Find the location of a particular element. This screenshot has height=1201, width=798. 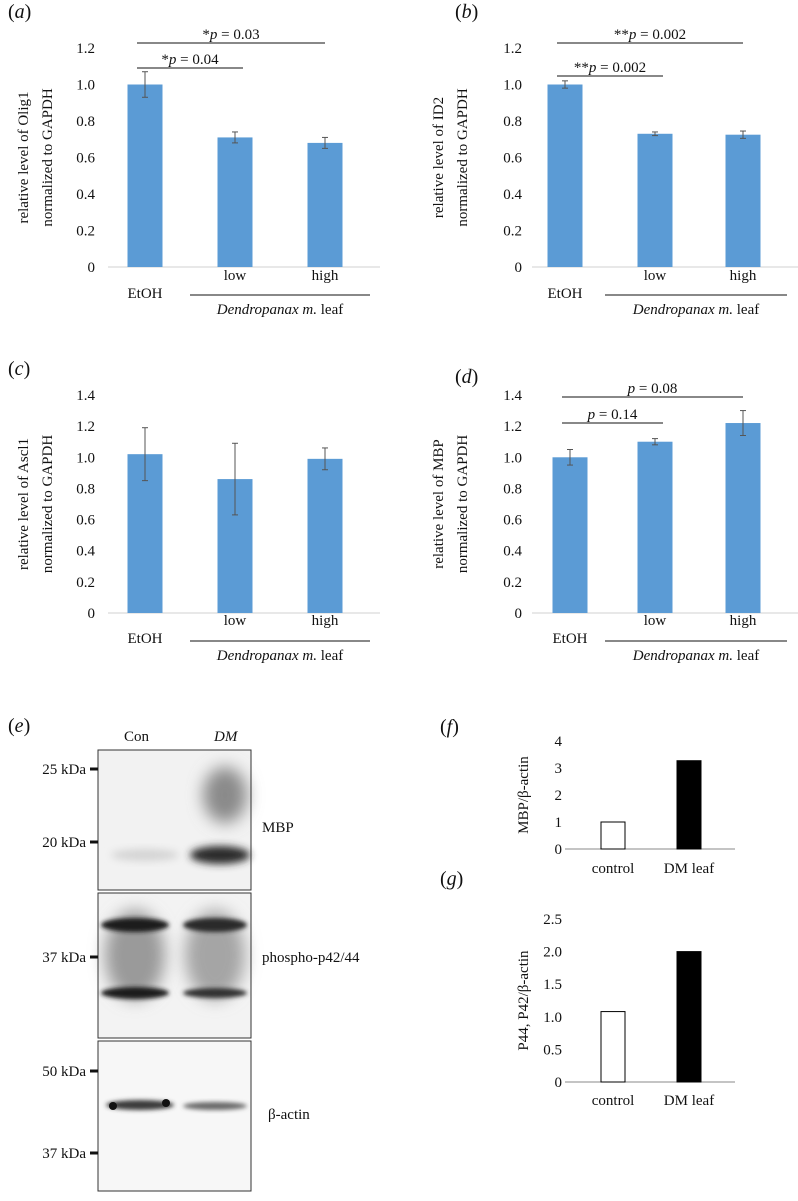

marker-37kda-a: 37 kDa is located at coordinates (64, 958).